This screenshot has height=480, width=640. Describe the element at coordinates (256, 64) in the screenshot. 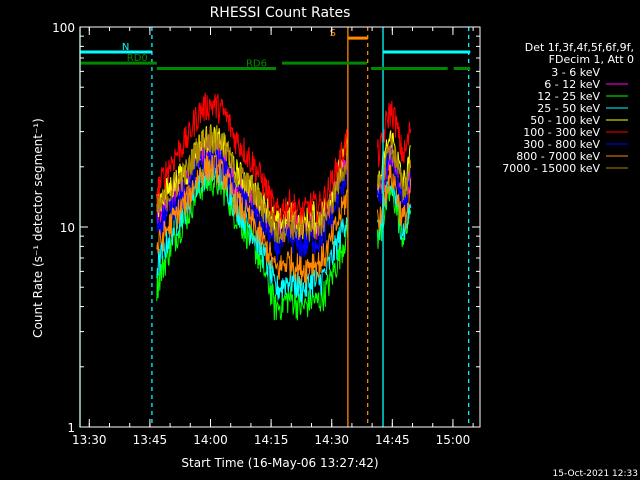

I see `state-bar-label-rd6: RD6` at that location.